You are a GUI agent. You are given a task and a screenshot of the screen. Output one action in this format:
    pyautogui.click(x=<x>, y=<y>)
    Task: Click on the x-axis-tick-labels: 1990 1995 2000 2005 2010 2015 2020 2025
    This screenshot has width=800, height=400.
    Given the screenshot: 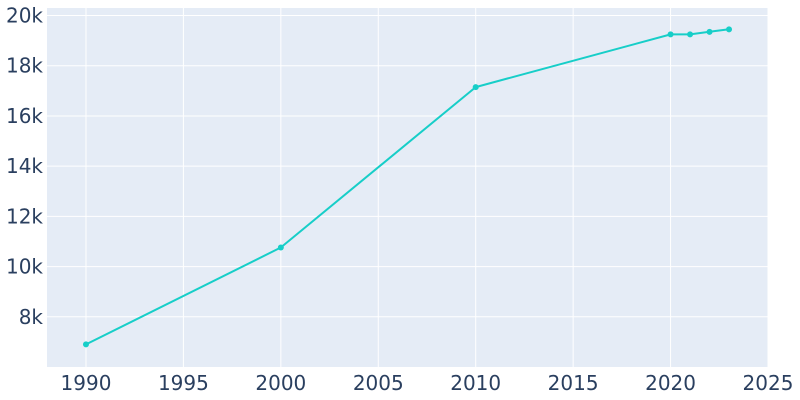 What is the action you would take?
    pyautogui.click(x=427, y=383)
    